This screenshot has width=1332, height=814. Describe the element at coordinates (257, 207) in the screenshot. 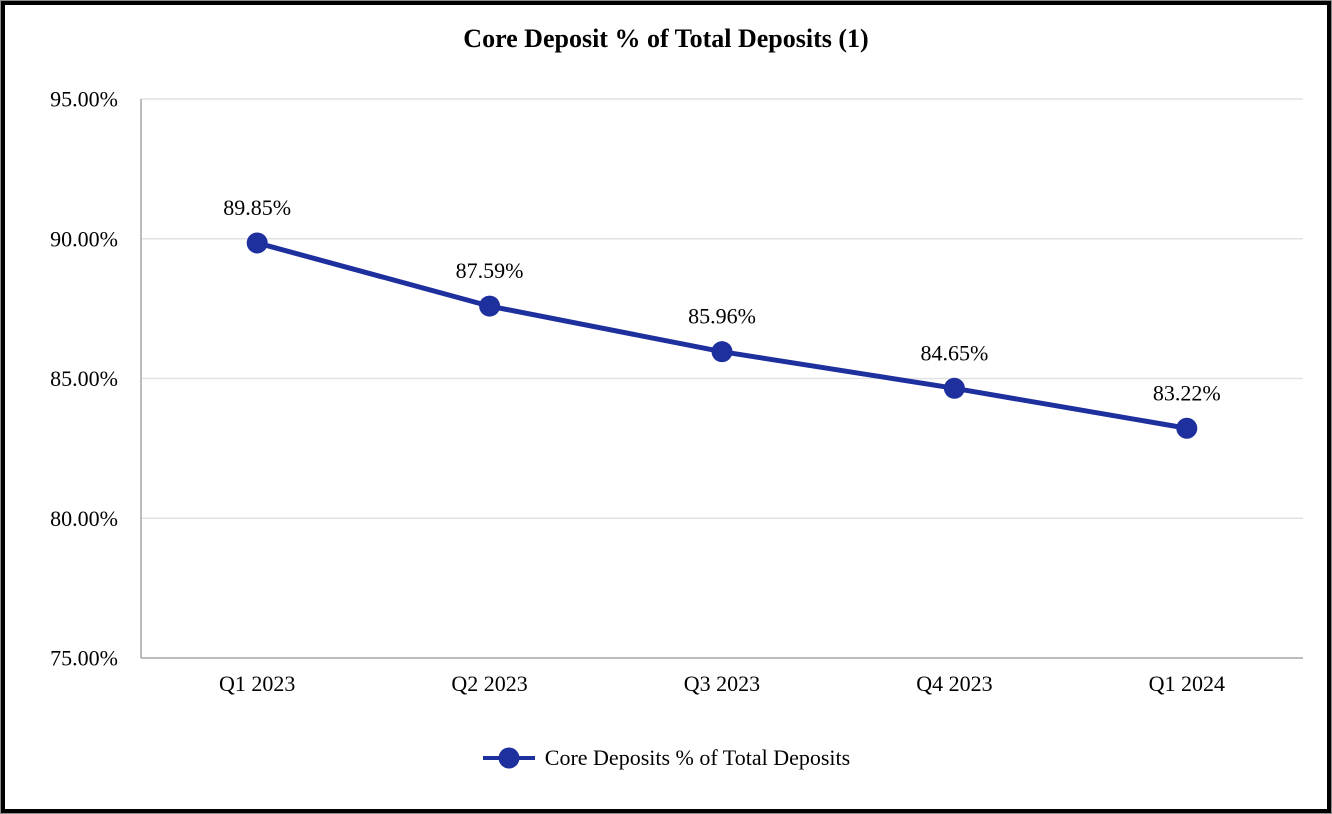

I see `data-point-label: 89.85%` at that location.